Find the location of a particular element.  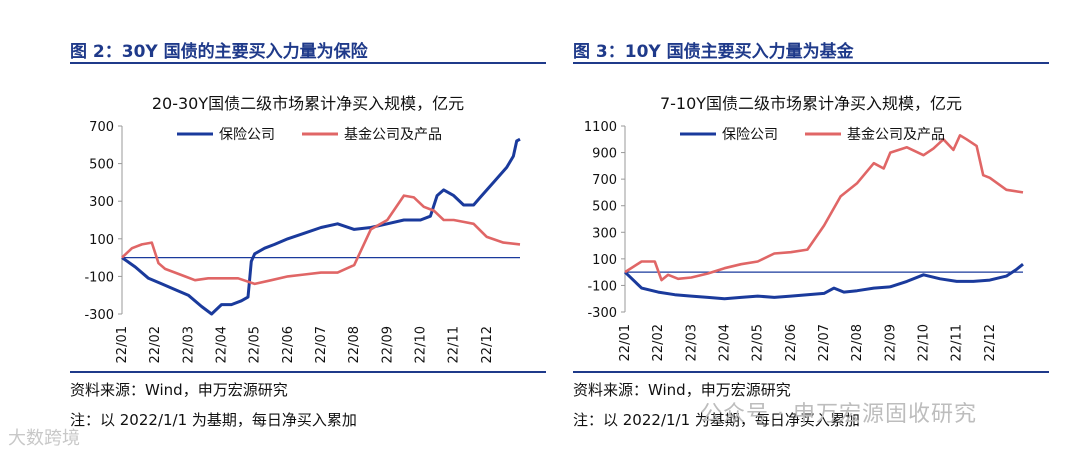

watermark-text: 公众号 · 申万宏源固收研究 is located at coordinates (838, 414).